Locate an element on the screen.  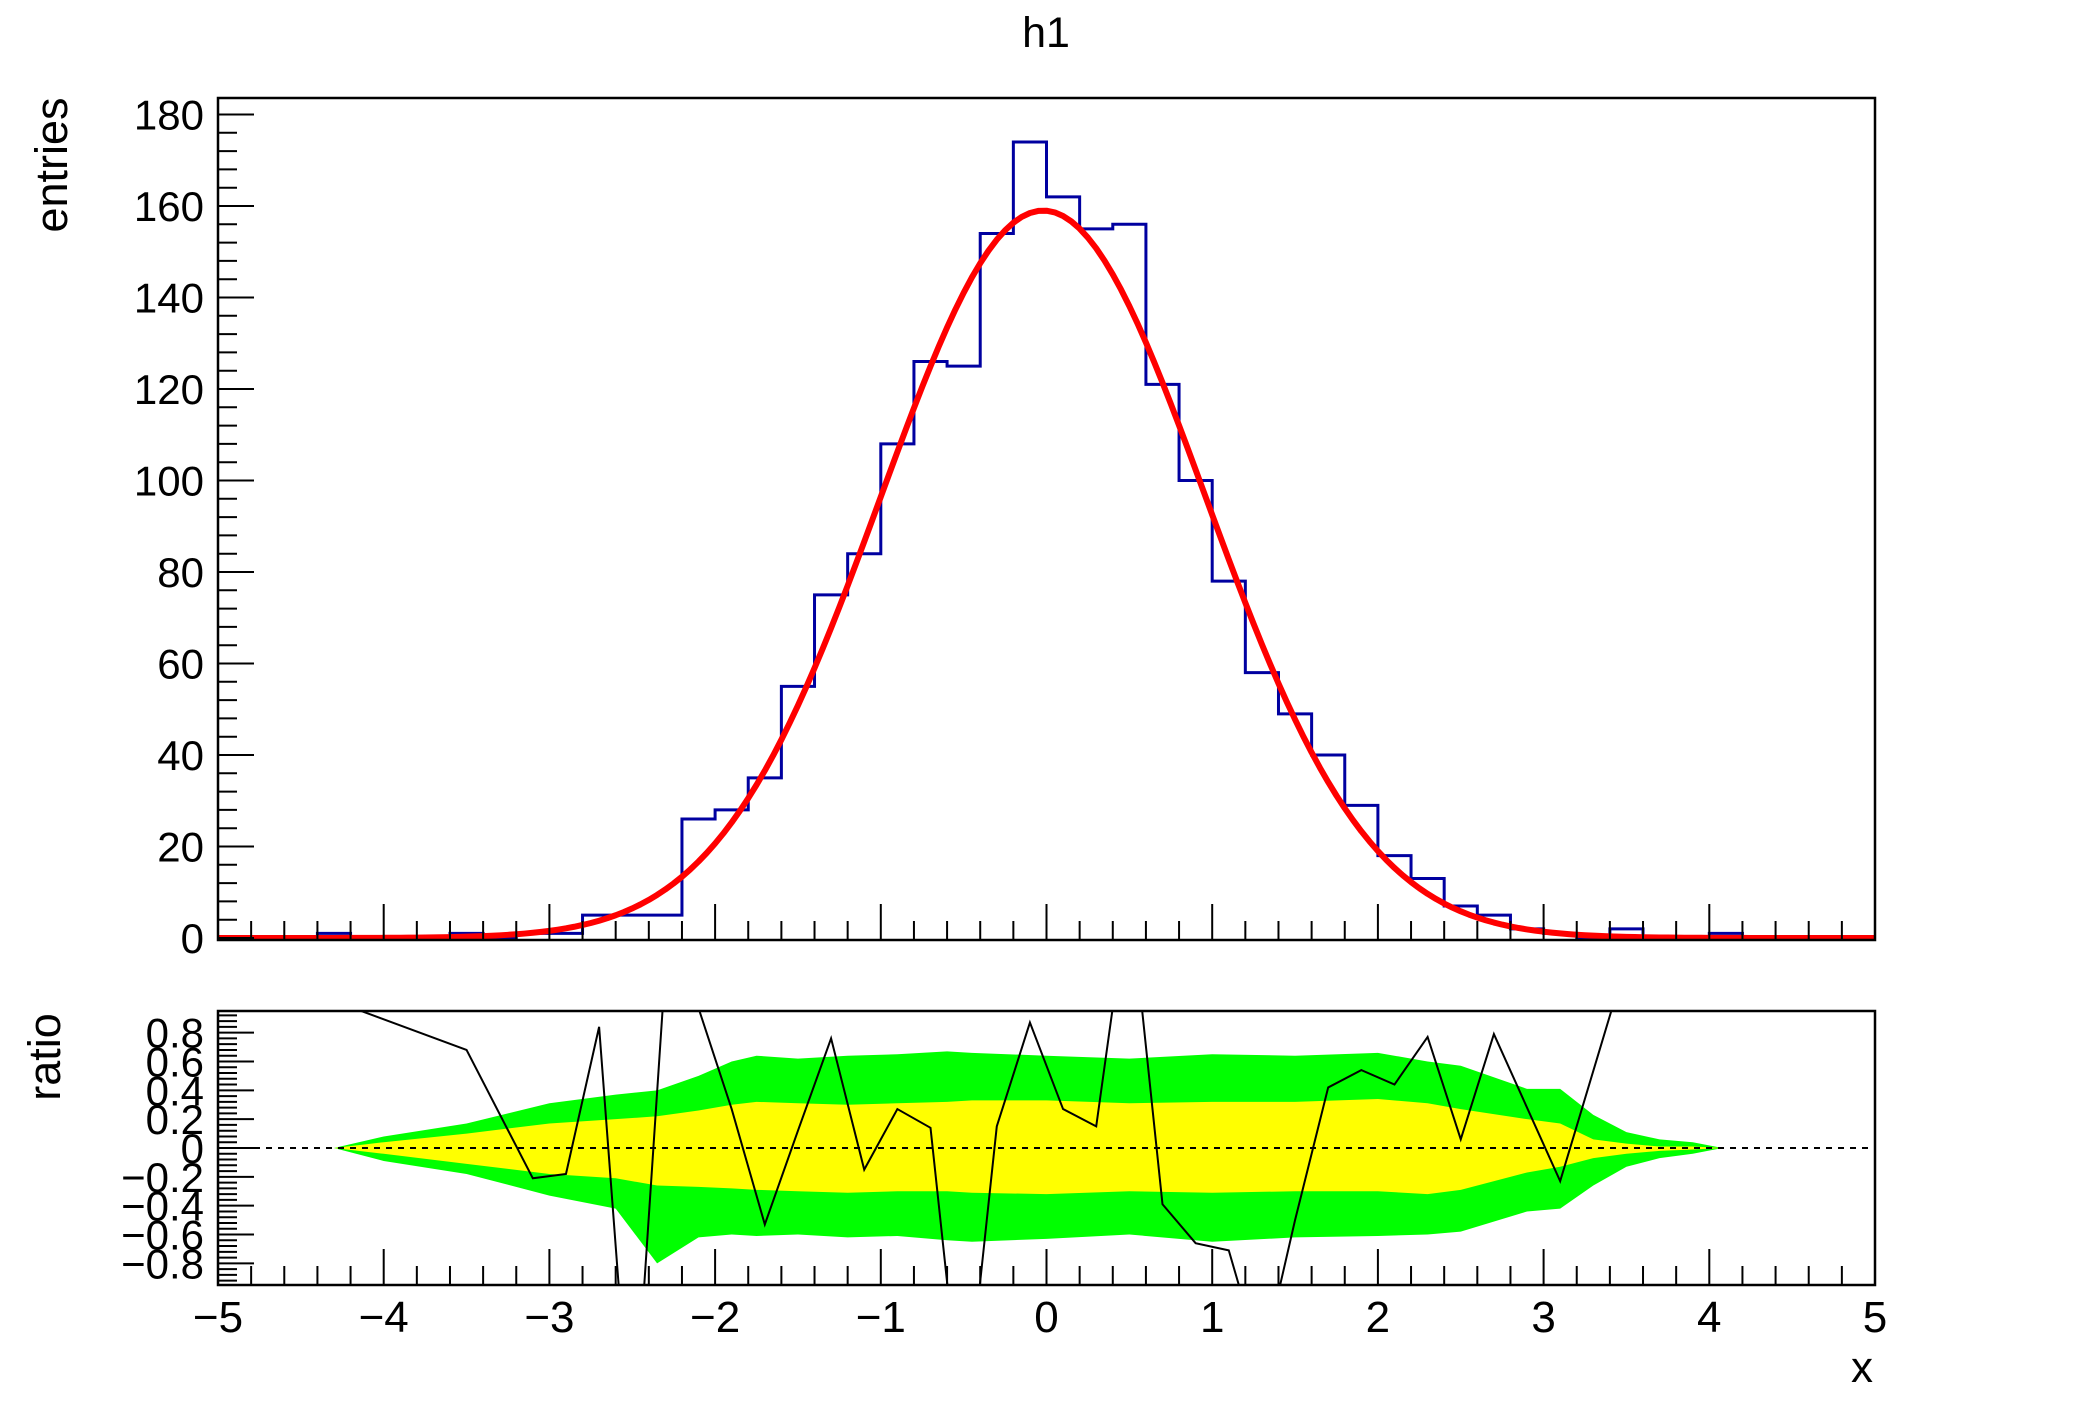
upper-y-axis-title: entries is located at coordinates (51, 164).